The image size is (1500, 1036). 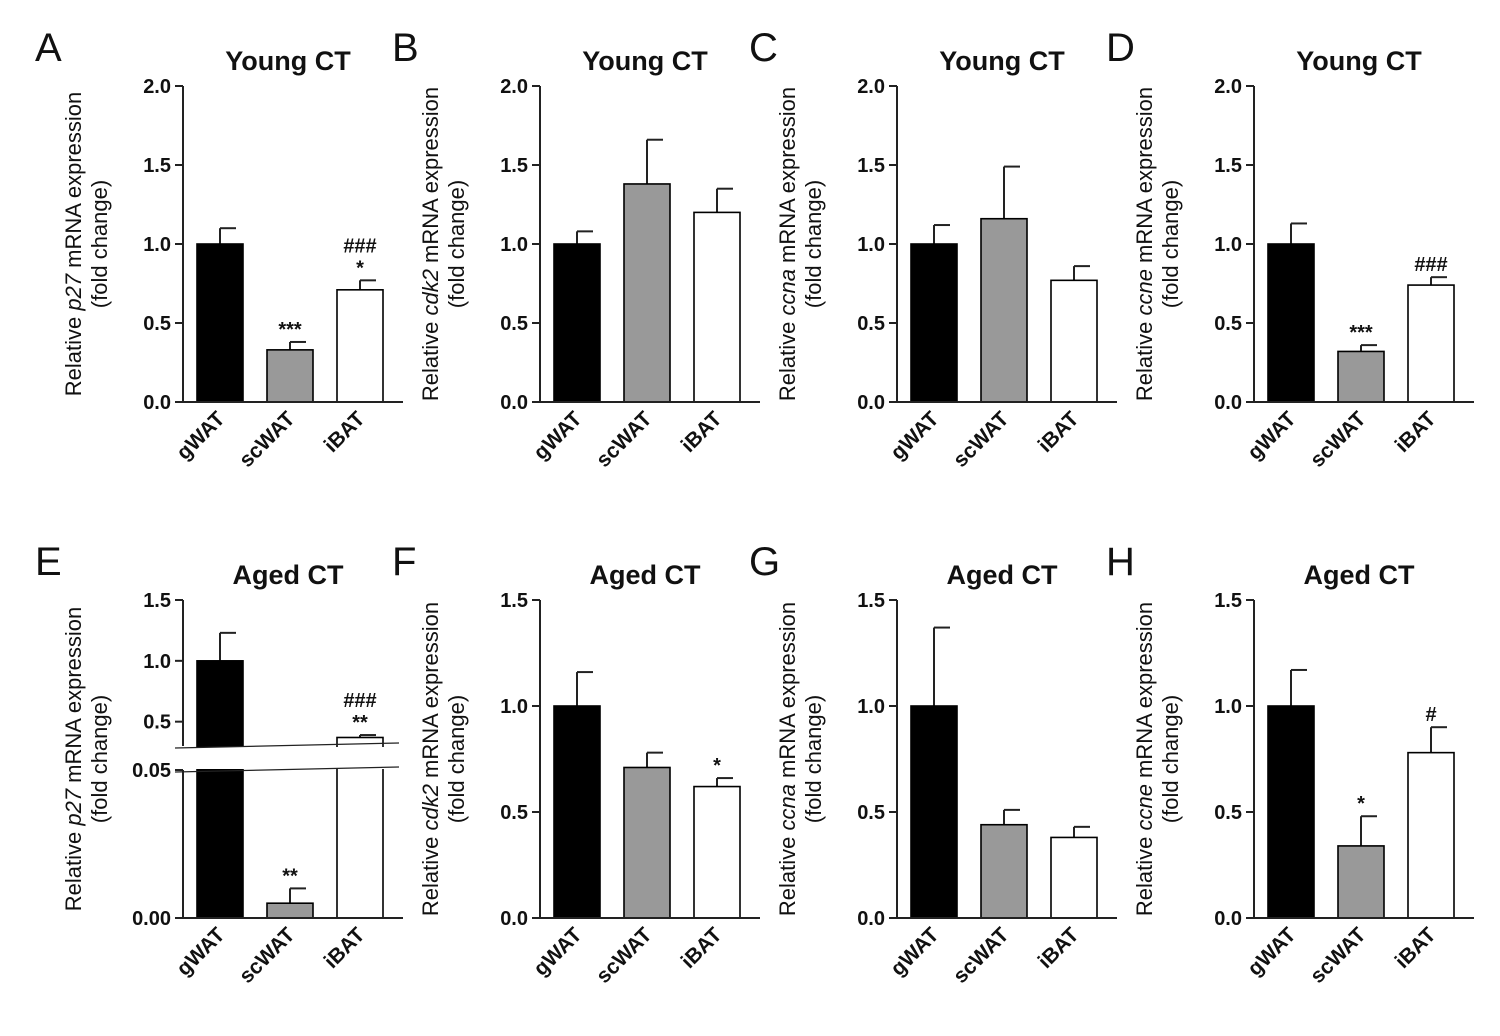 What do you see at coordinates (1144, 807) in the screenshot?
I see `y-axis-label-gene: ccne` at bounding box center [1144, 807].